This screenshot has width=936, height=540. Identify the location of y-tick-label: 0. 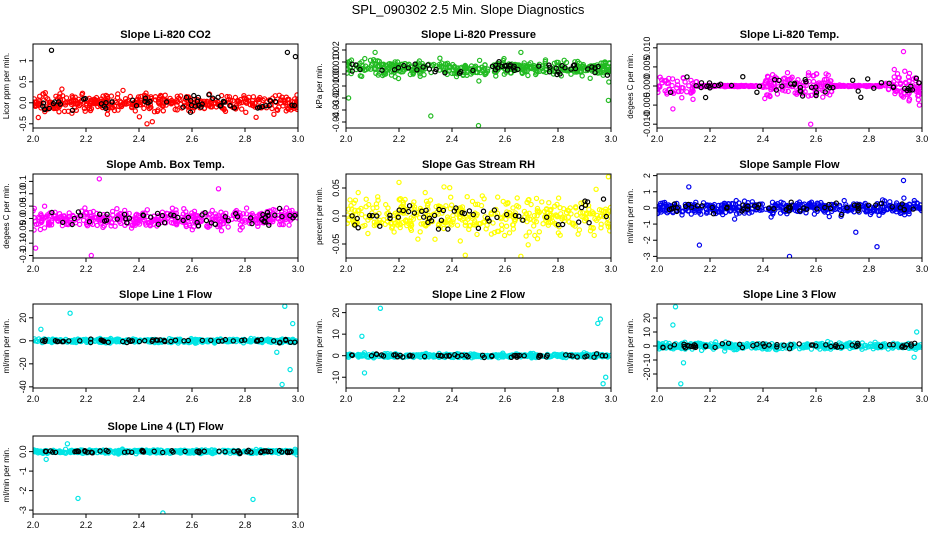
(23, 340).